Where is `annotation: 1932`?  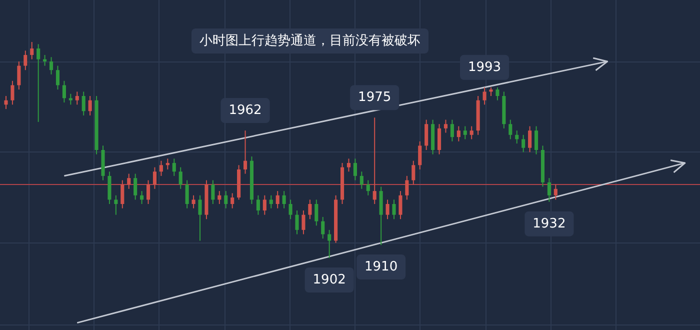 annotation: 1932 is located at coordinates (549, 224).